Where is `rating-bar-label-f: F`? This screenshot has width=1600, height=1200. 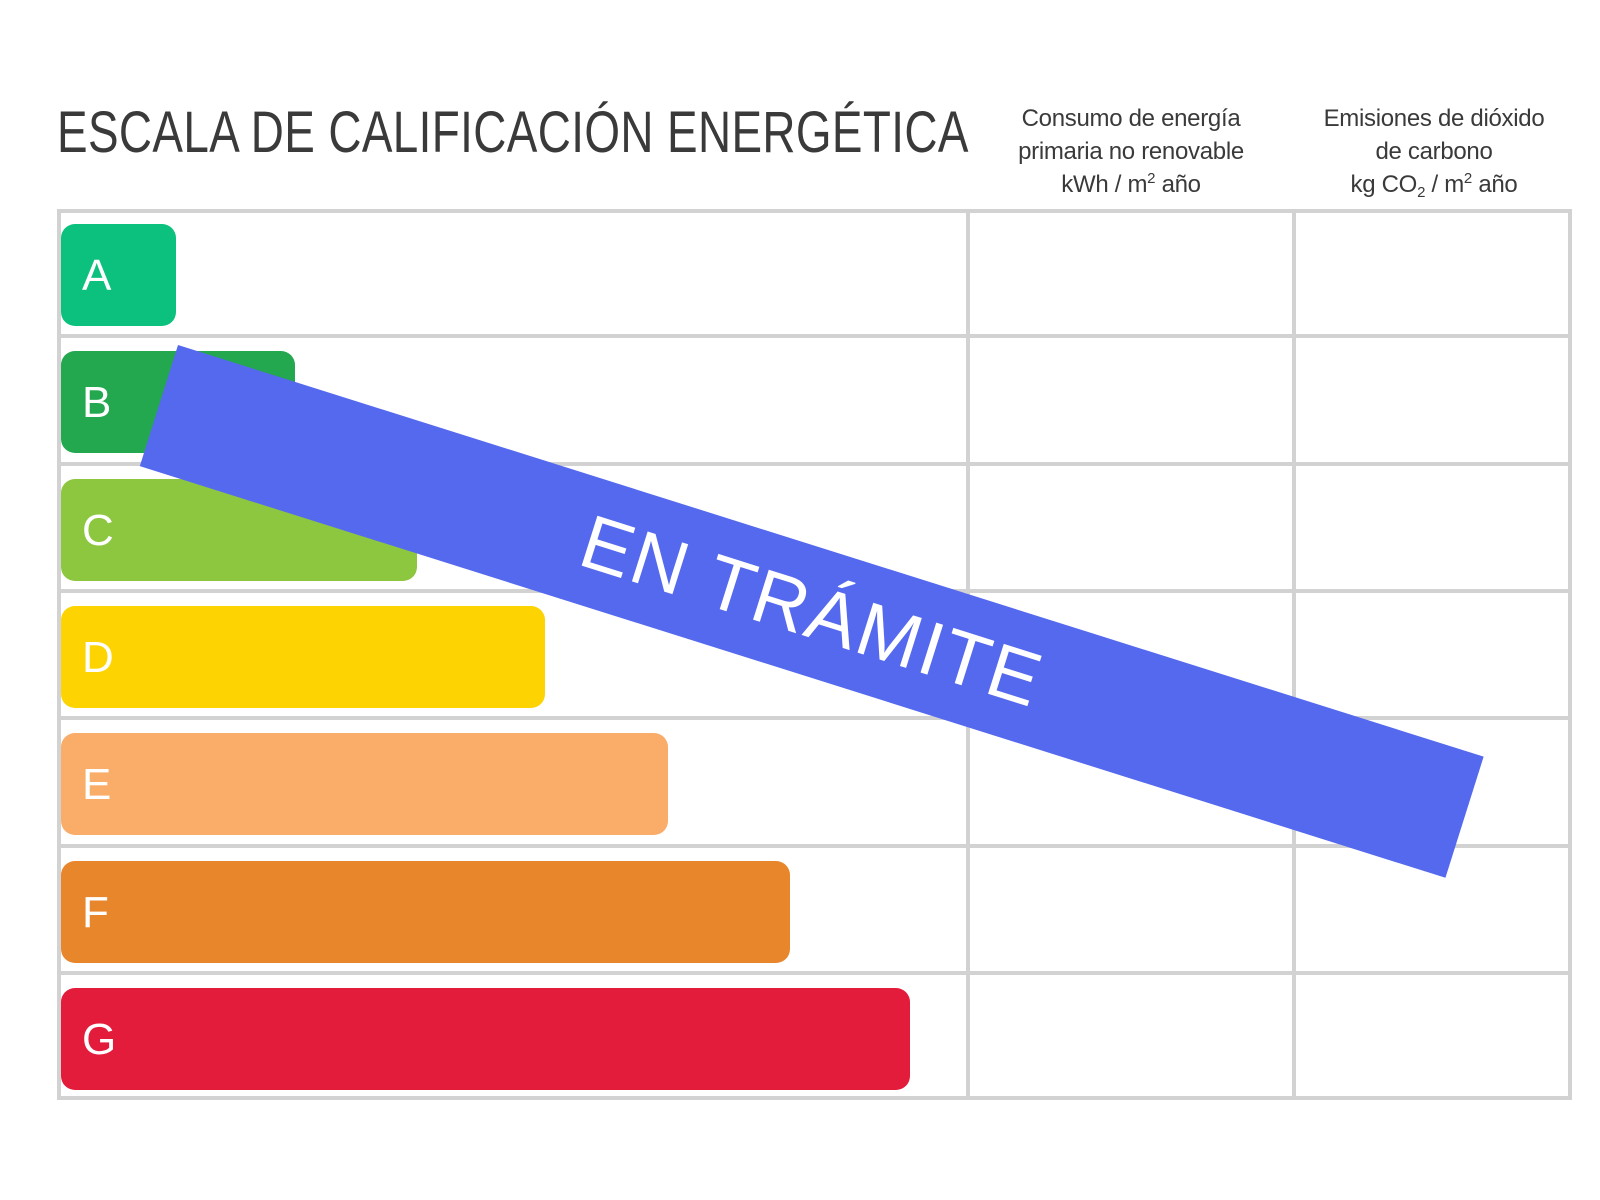
rating-bar-label-f: F is located at coordinates (95, 912).